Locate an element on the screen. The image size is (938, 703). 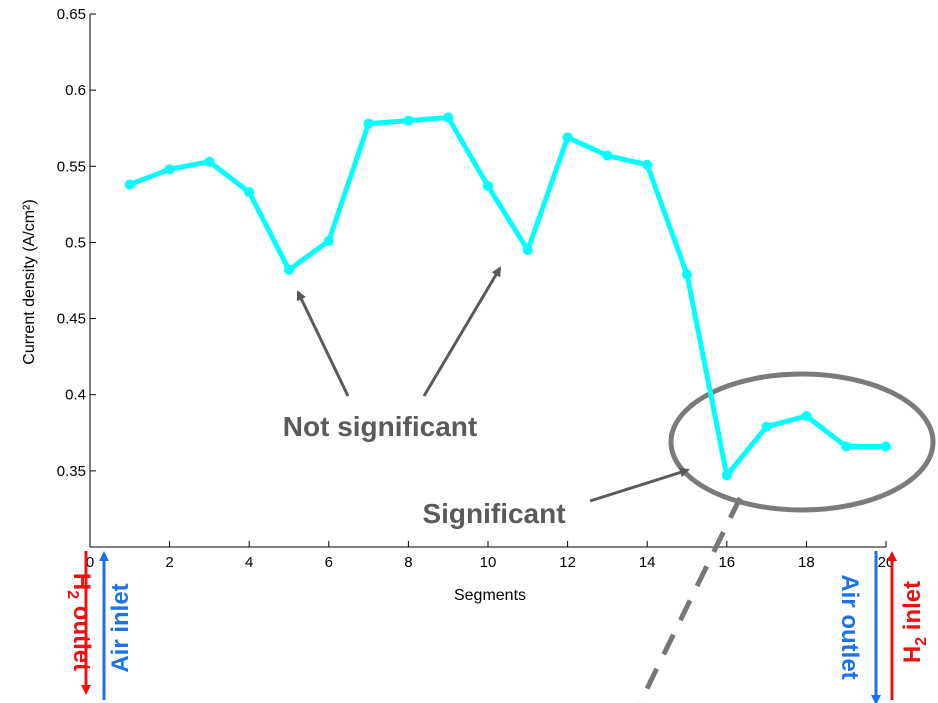
annotation-significant: Significant is located at coordinates (493, 513).